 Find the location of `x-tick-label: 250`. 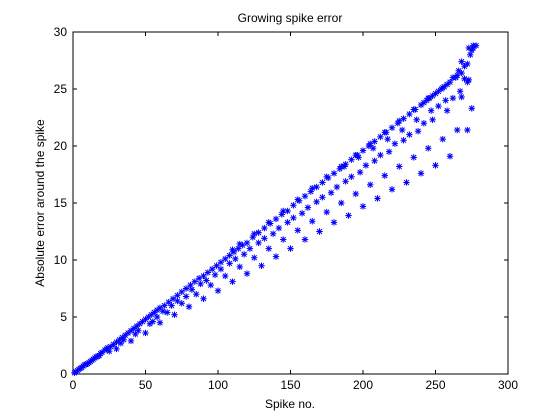

x-tick-label: 250 is located at coordinates (435, 385).